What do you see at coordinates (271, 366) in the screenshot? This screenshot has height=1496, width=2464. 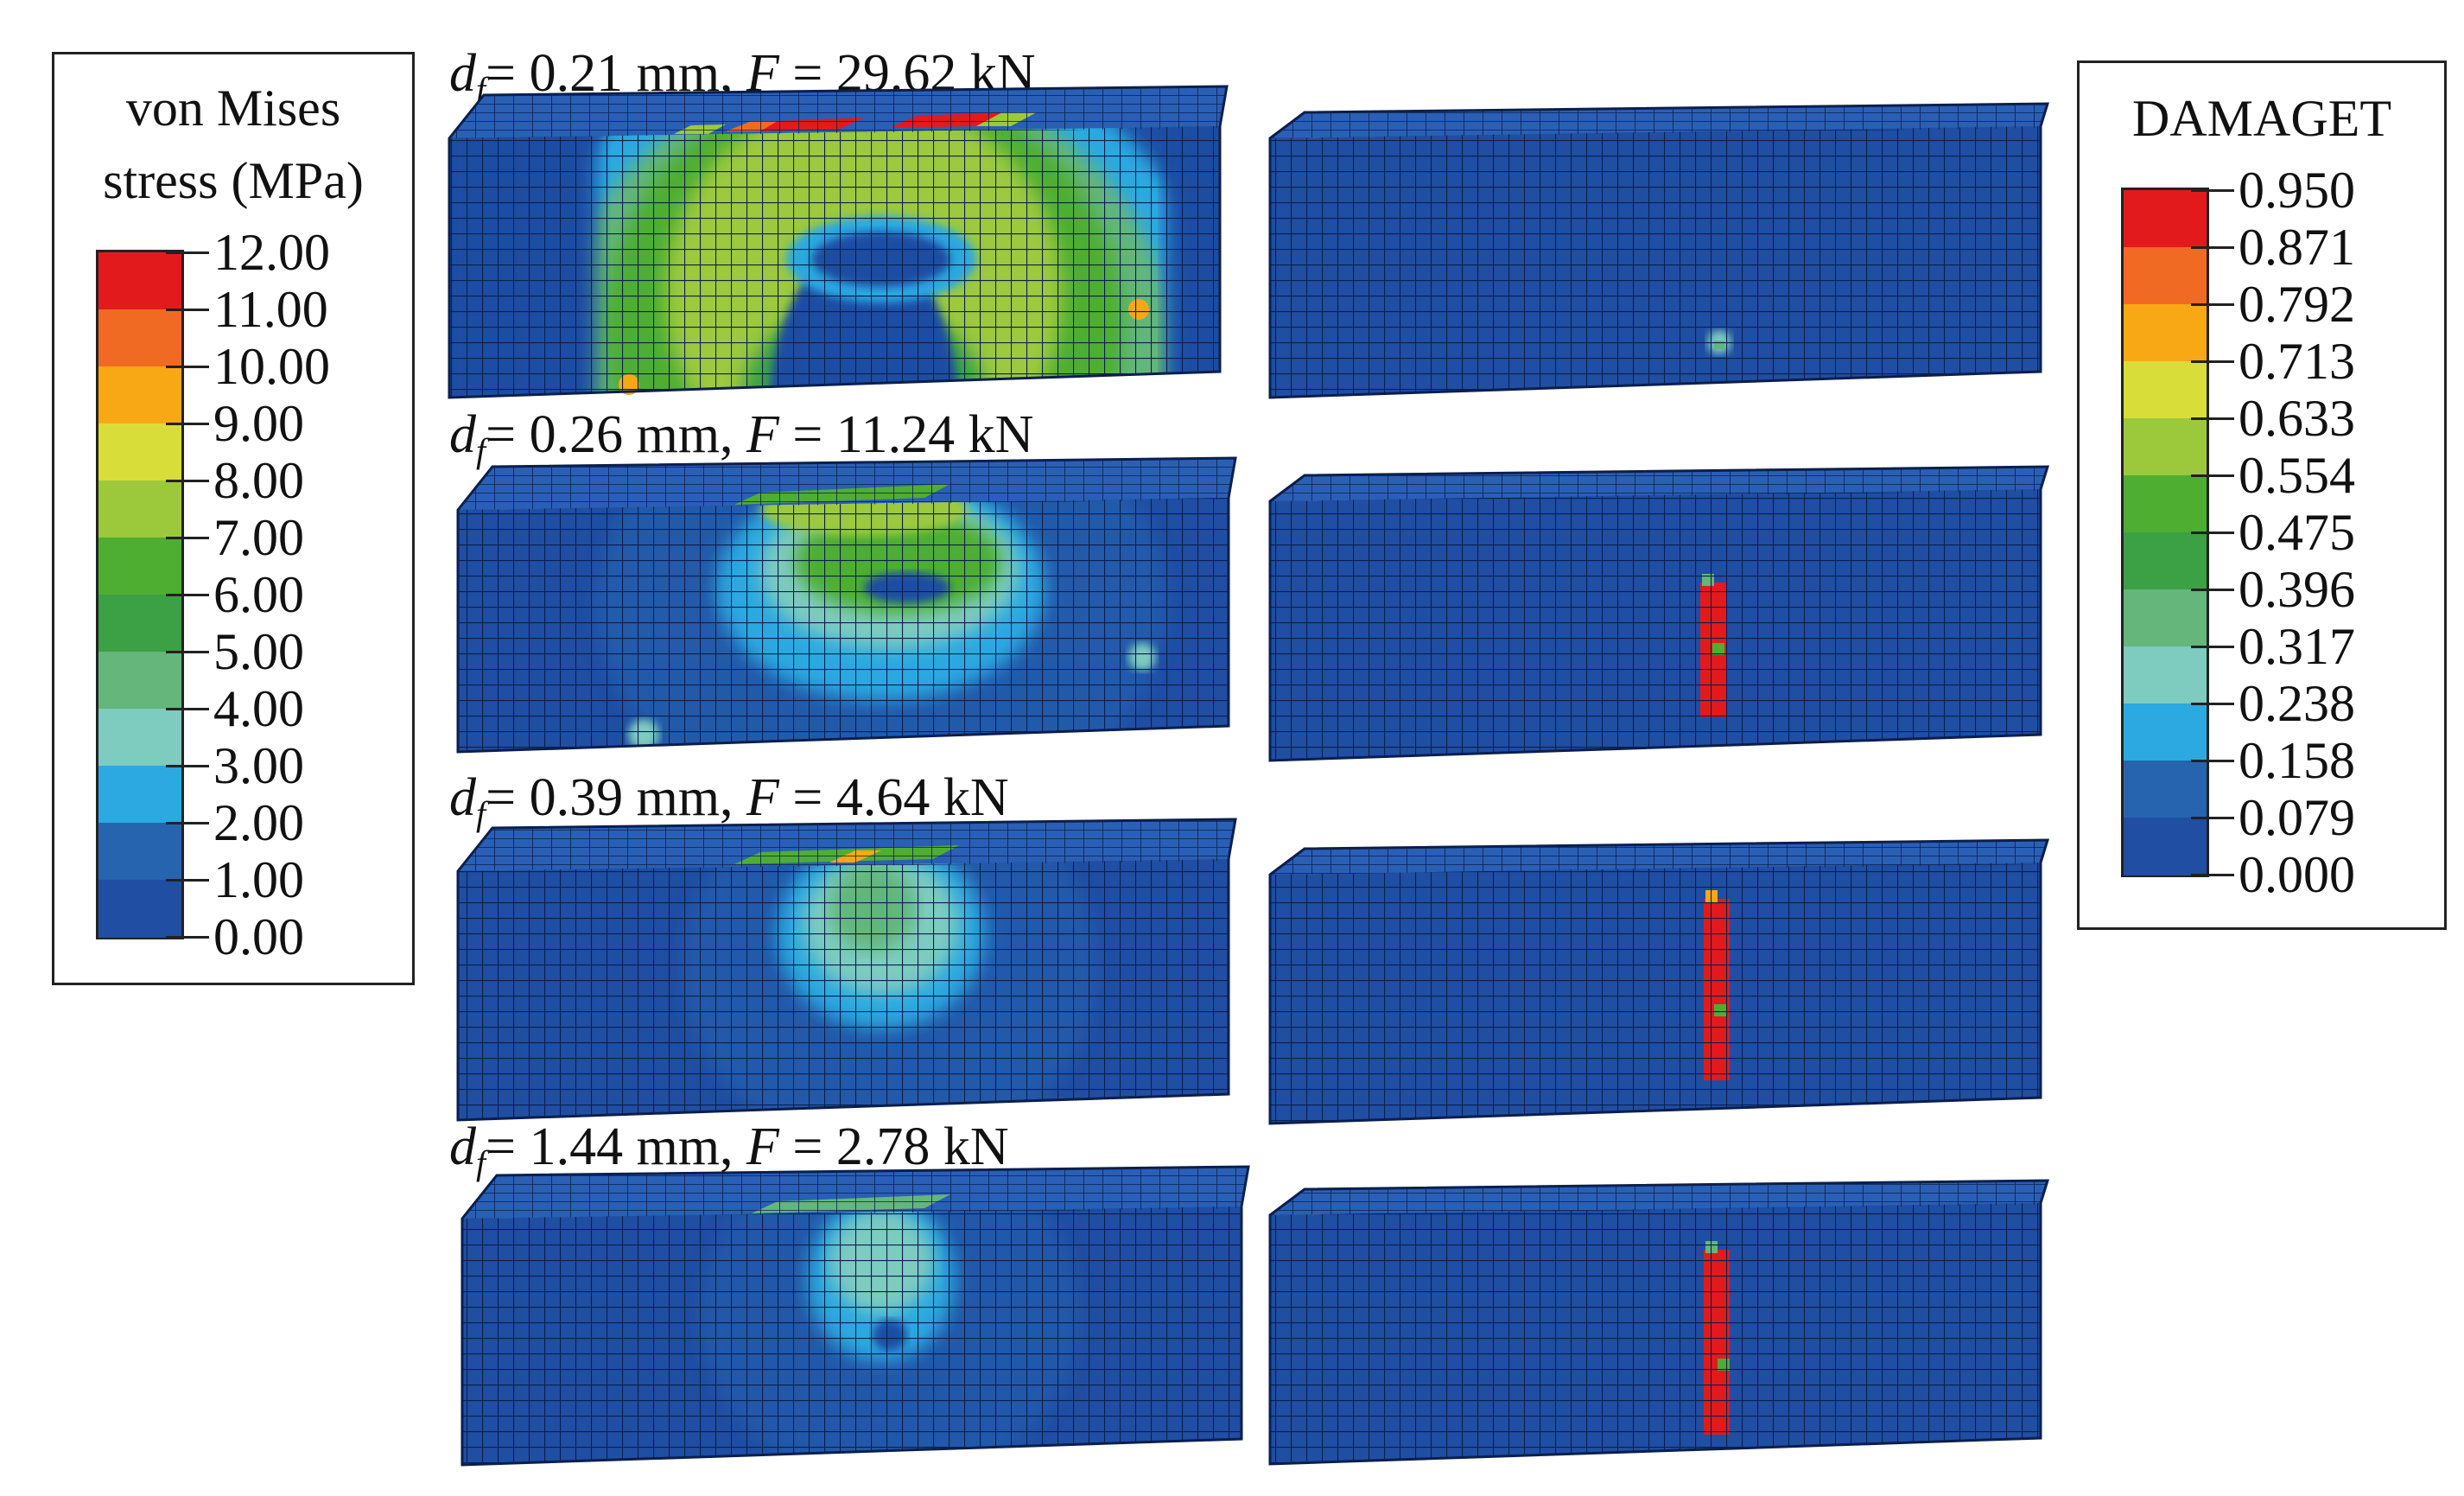 I see `stress-tick-label: 10.00` at bounding box center [271, 366].